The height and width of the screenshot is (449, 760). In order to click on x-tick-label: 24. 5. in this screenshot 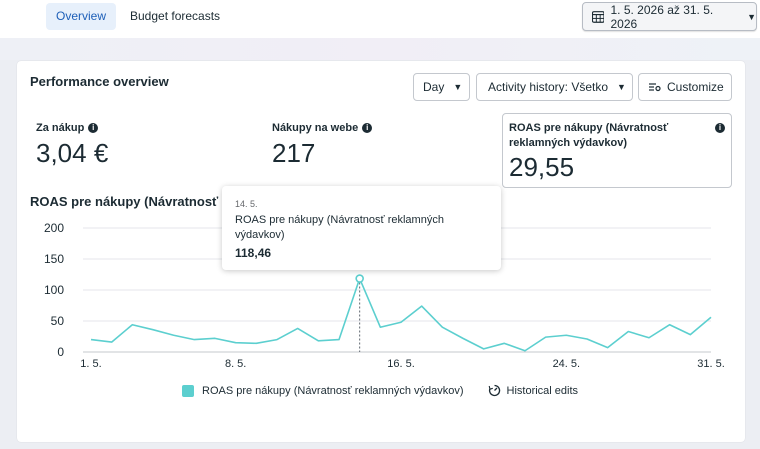, I will do `click(567, 364)`.